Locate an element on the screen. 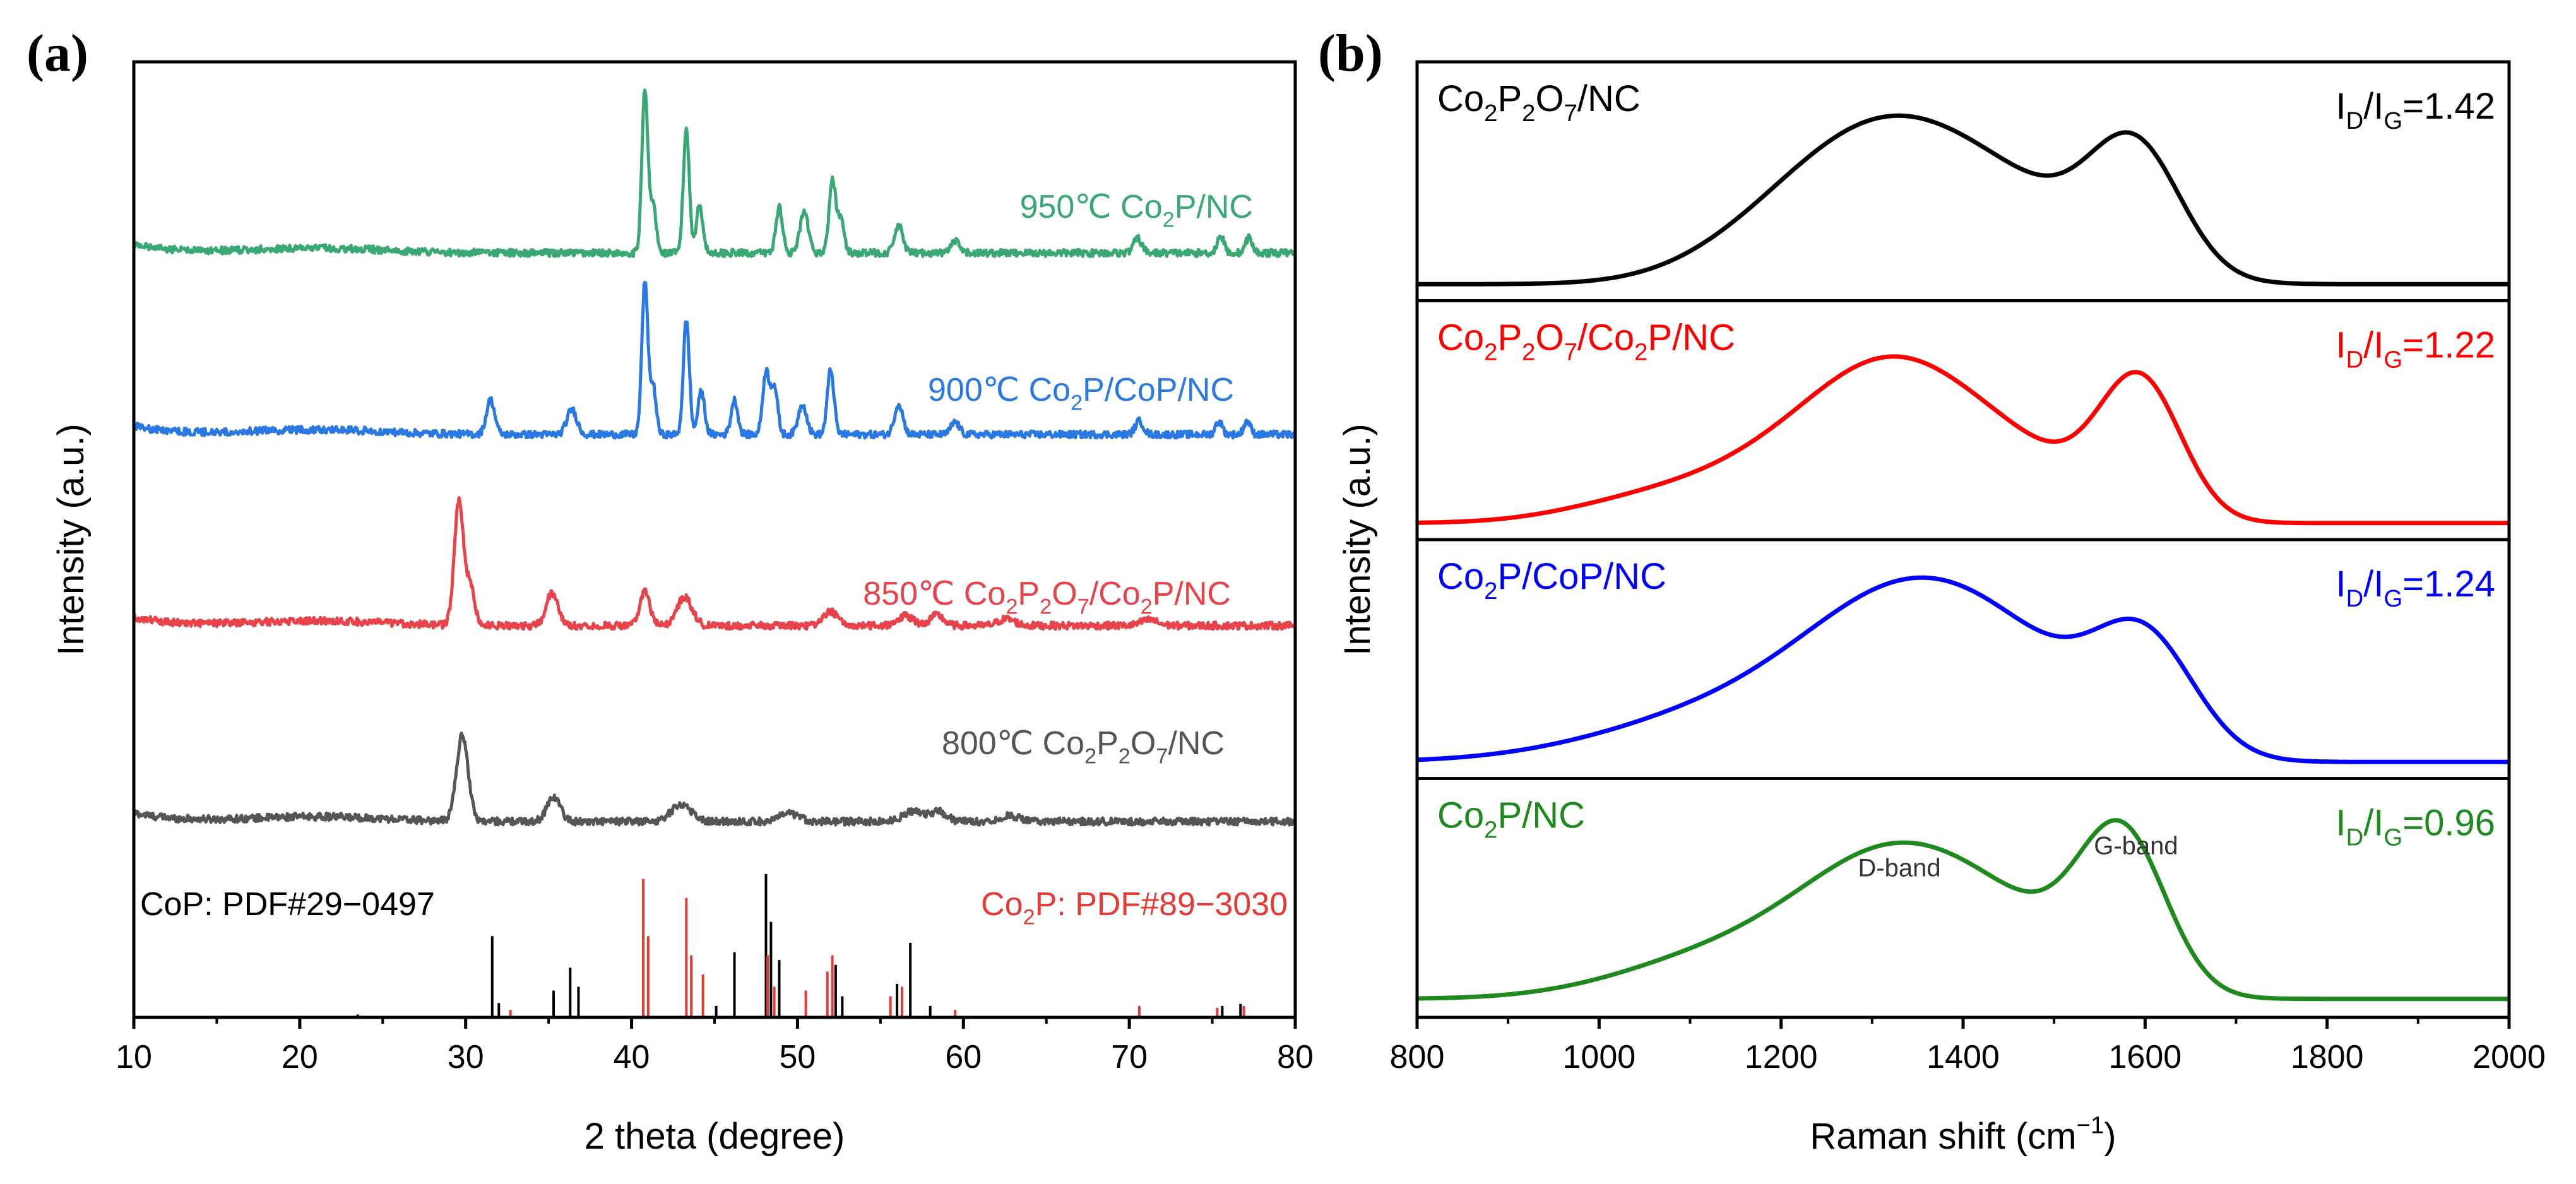 Image resolution: width=2576 pixels, height=1184 pixels. x-axis-label-b: Raman shift (cm−1) is located at coordinates (1963, 1134).